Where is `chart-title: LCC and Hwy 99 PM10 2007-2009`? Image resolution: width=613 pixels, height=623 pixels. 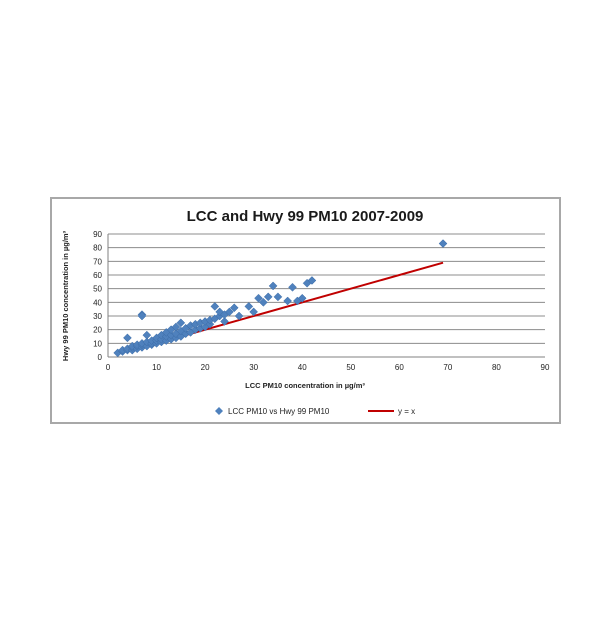
chart-title: LCC and Hwy 99 PM10 2007-2009 is located at coordinates (305, 216).